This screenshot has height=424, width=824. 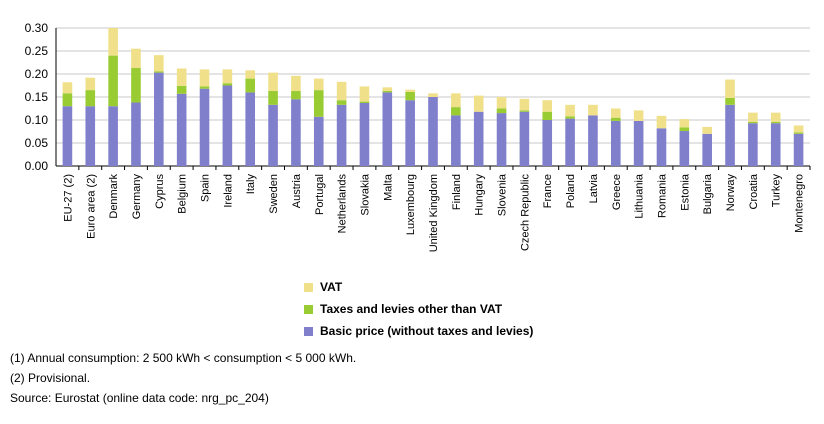 I want to click on x-tick-label: Finland, so click(x=457, y=192).